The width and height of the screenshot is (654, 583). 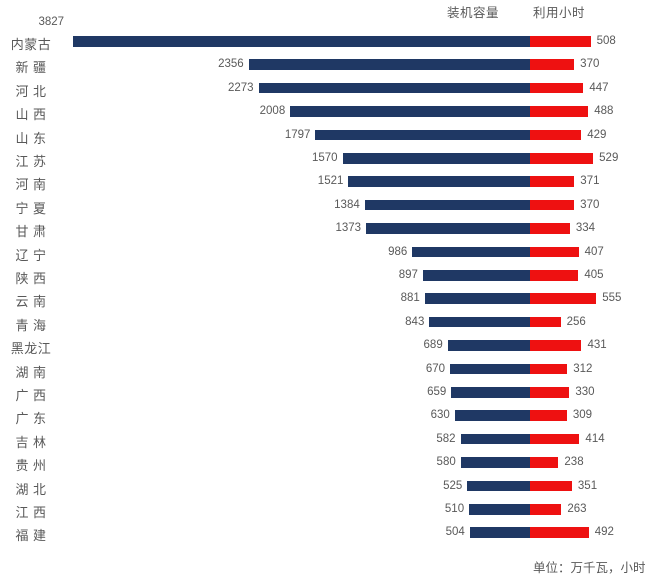 What do you see at coordinates (433, 345) in the screenshot?
I see `capacity-value-label: 689` at bounding box center [433, 345].